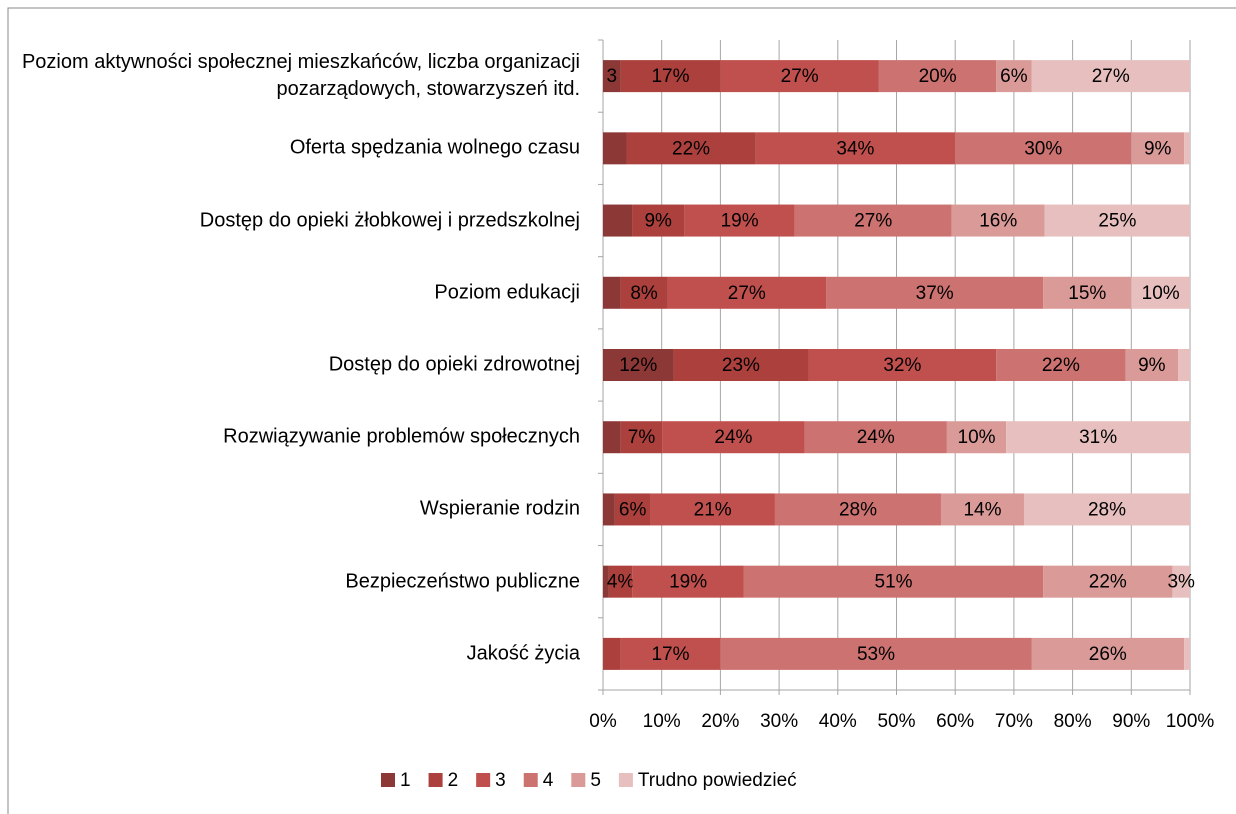 This screenshot has width=1236, height=814. I want to click on y-tick-label: Wspieranie rodzin, so click(499, 508).